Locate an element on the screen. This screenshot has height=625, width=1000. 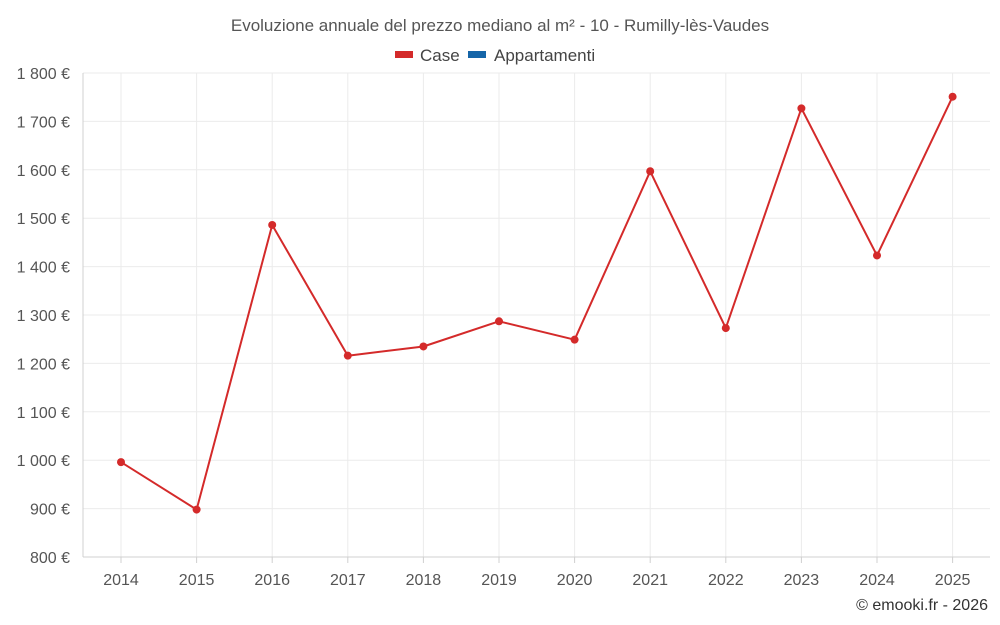
y-tick-label: 1 500 € is located at coordinates (43, 219).